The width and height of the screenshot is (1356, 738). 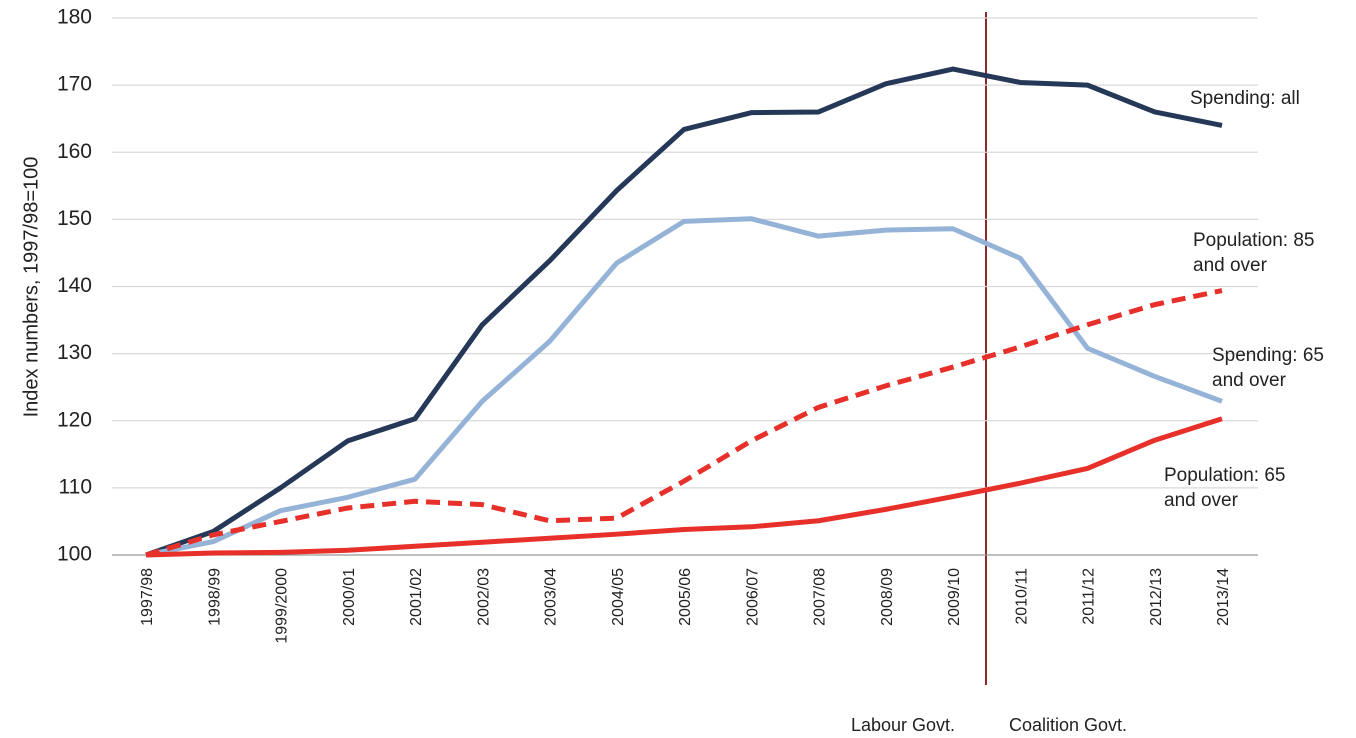 What do you see at coordinates (820, 597) in the screenshot?
I see `x-tick-label: 2007/08` at bounding box center [820, 597].